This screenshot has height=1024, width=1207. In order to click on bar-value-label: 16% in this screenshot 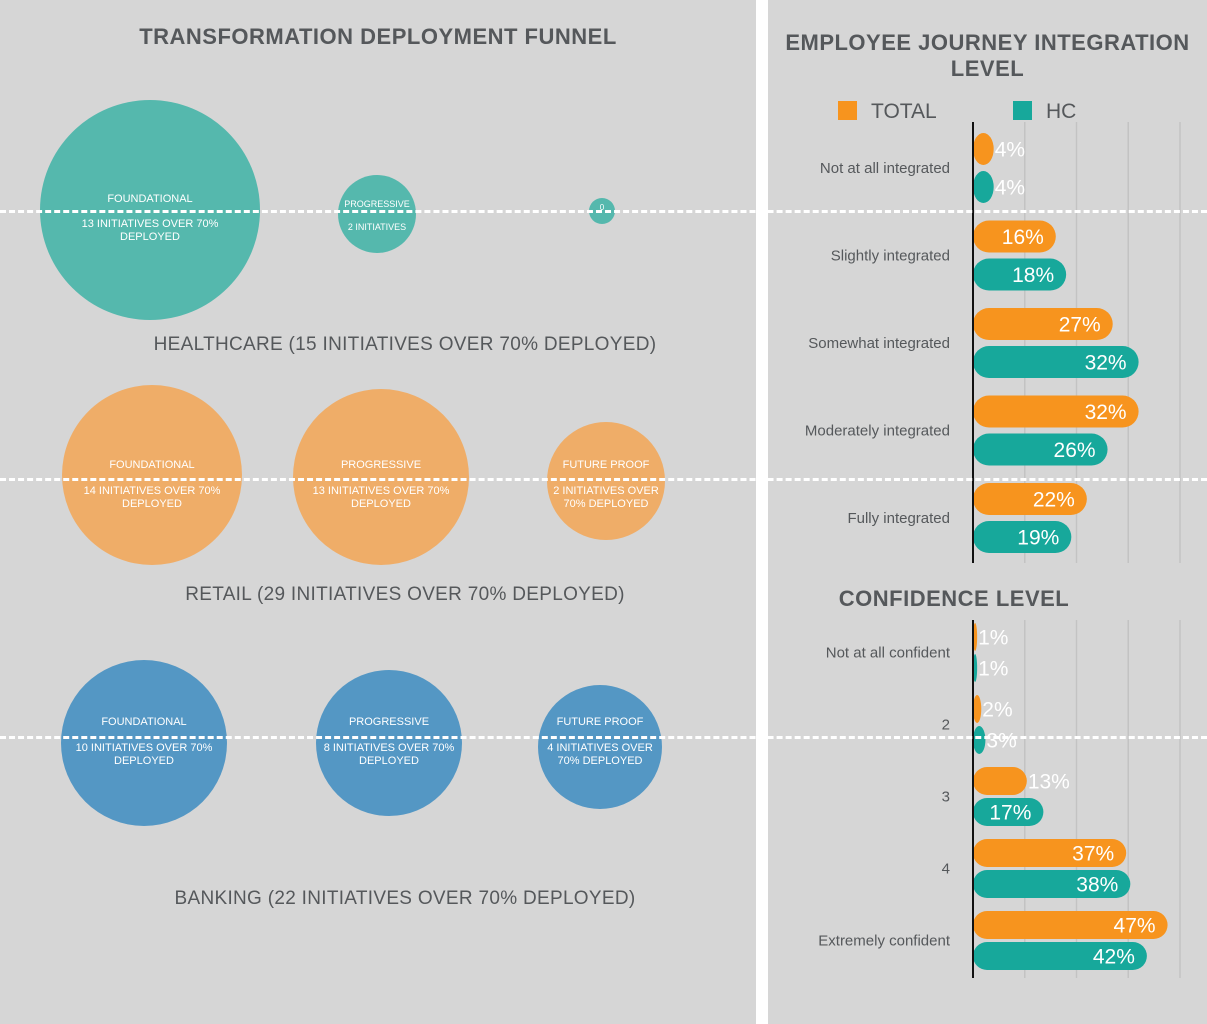, I will do `click(1023, 237)`.